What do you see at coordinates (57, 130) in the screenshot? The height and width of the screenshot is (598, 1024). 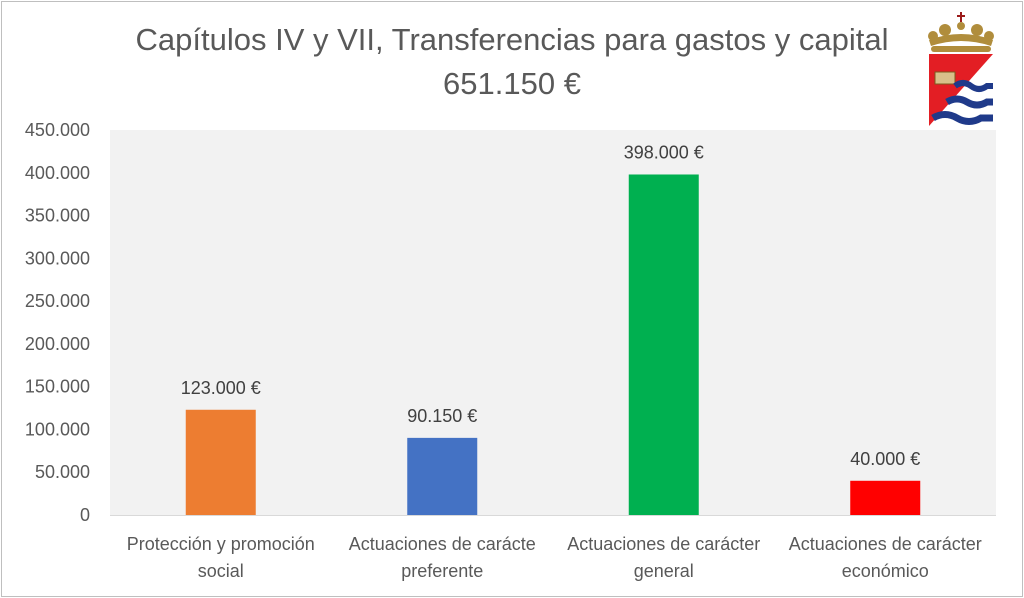 I see `y-tick-label: 450.000` at bounding box center [57, 130].